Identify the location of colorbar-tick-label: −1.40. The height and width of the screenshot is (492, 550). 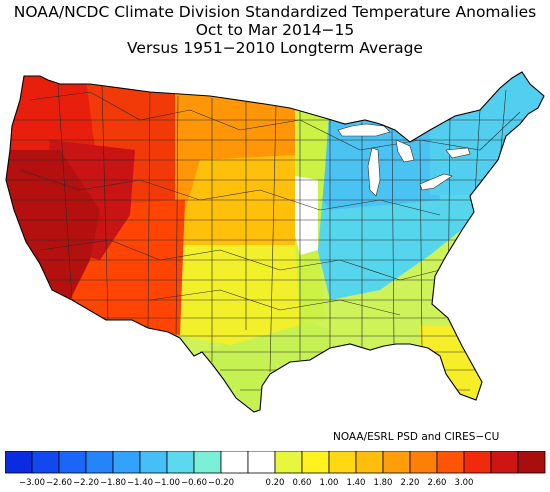
(140, 483).